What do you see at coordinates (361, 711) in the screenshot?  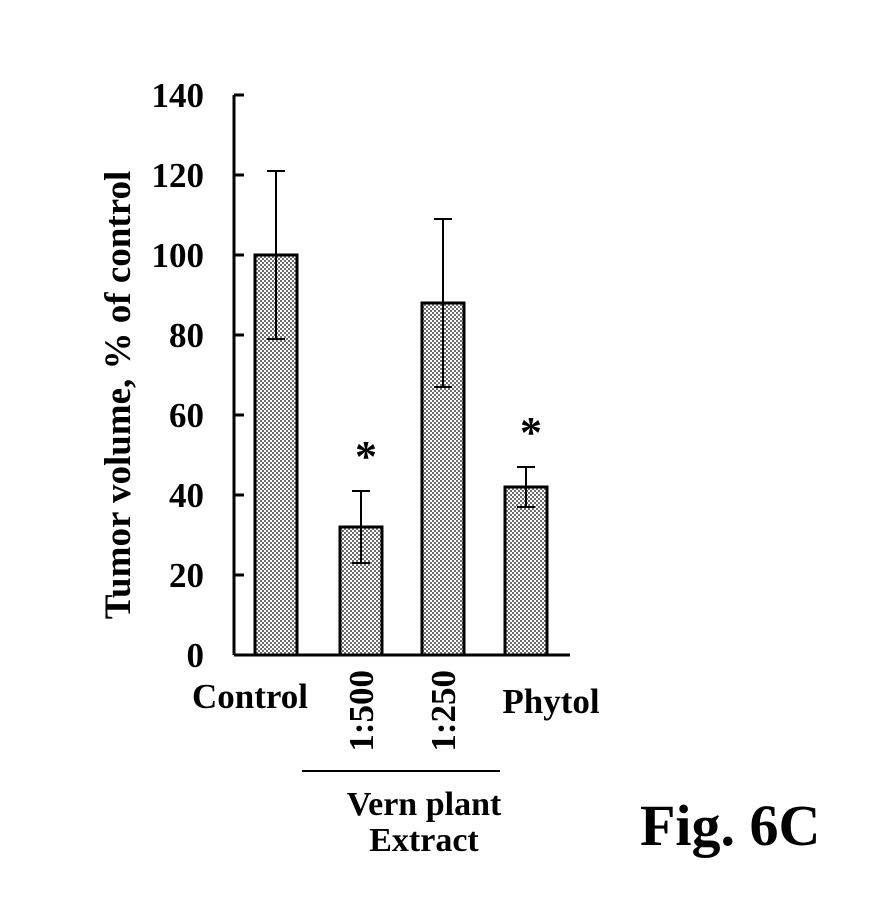 I see `x-tick-label: 1:500` at bounding box center [361, 711].